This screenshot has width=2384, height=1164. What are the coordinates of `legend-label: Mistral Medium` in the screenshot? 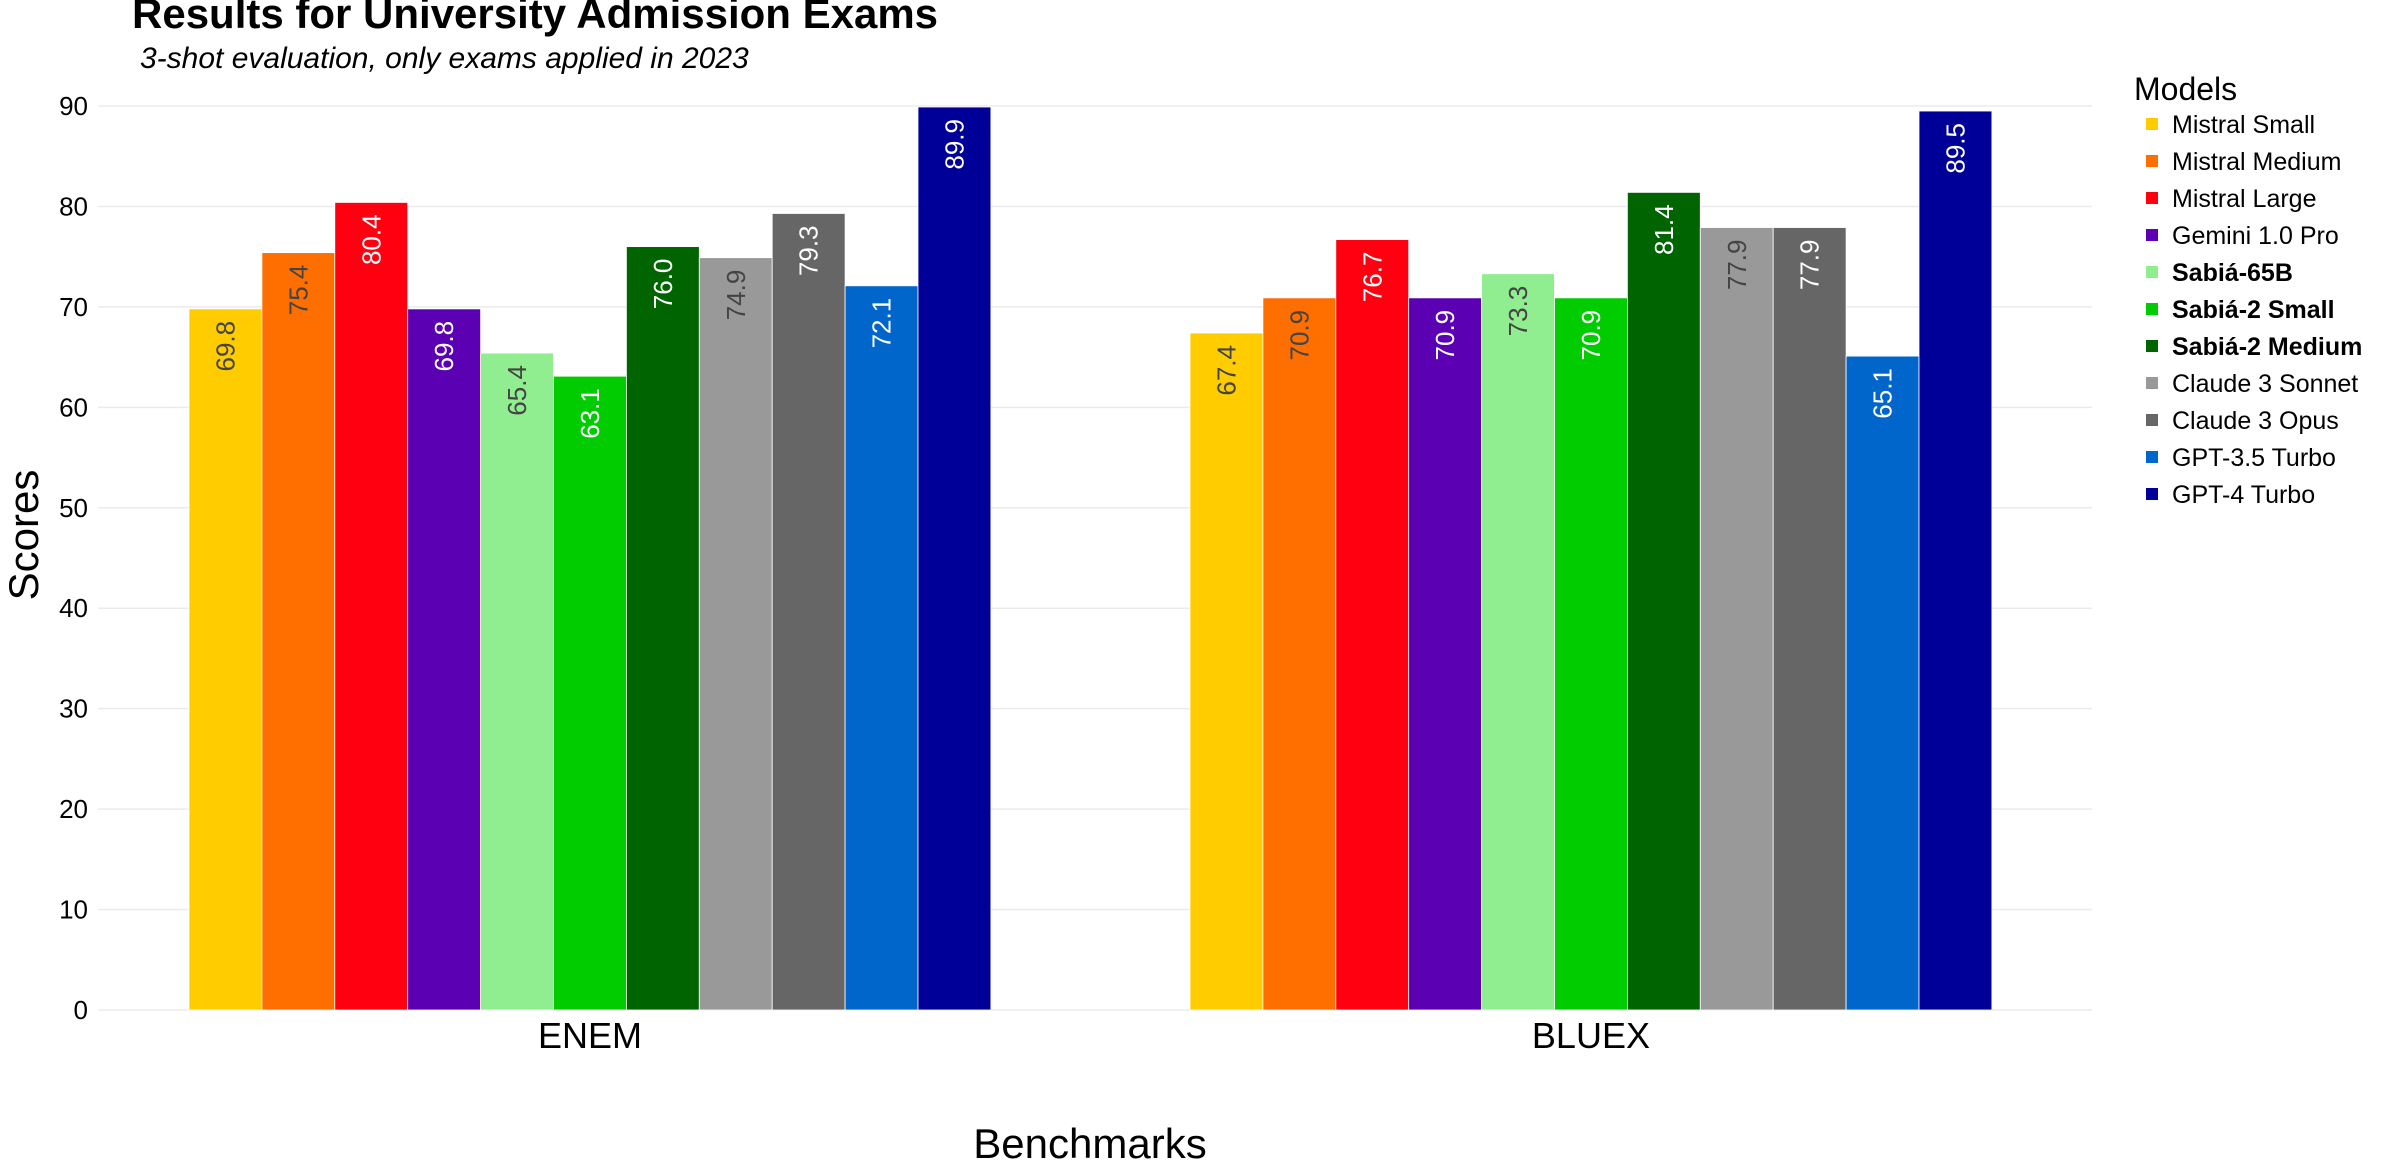 It's located at (2256, 162).